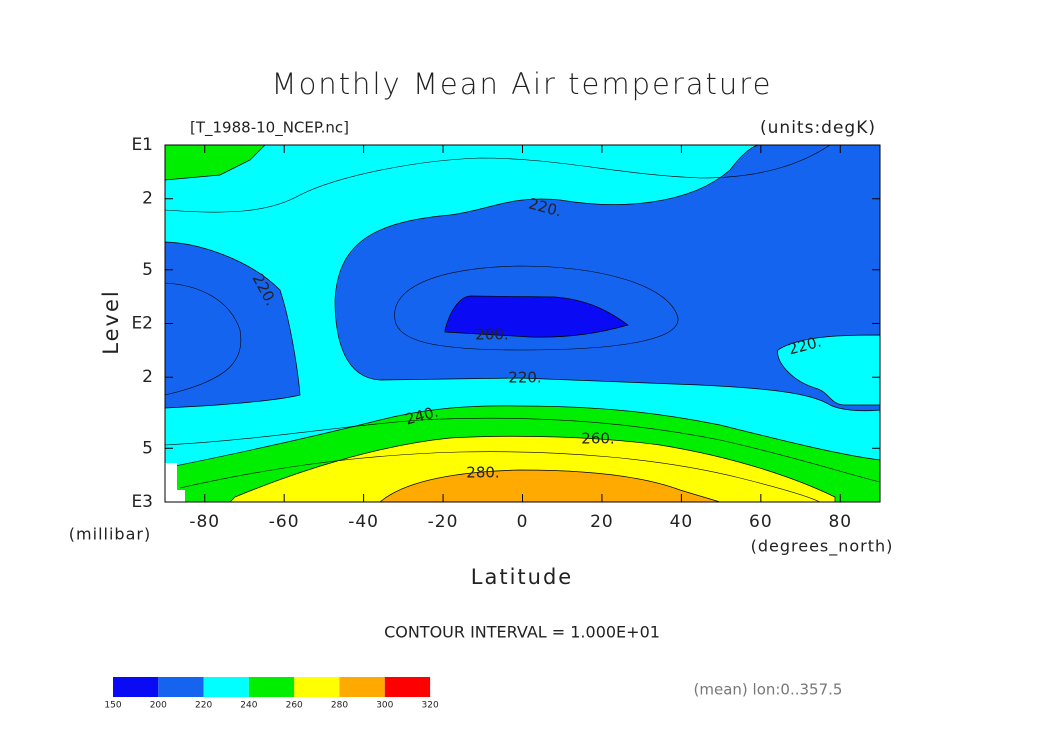  Describe the element at coordinates (158, 706) in the screenshot. I see `colorbar-label: 200` at that location.